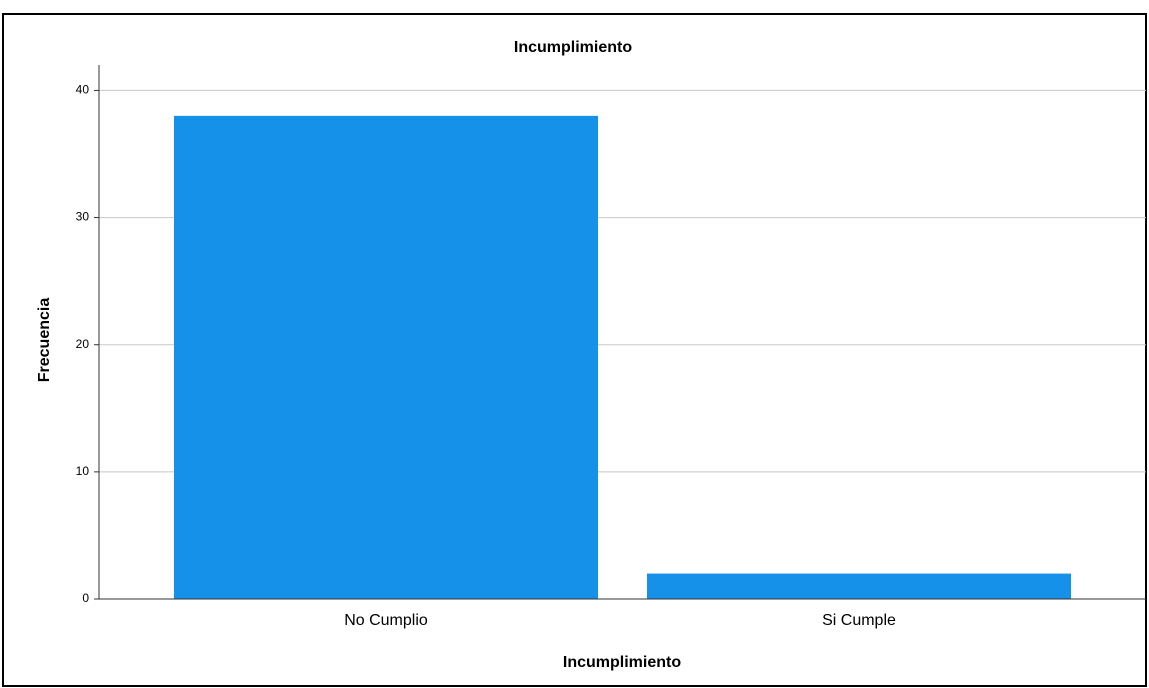  What do you see at coordinates (85, 598) in the screenshot?
I see `y-tick-label: 0` at bounding box center [85, 598].